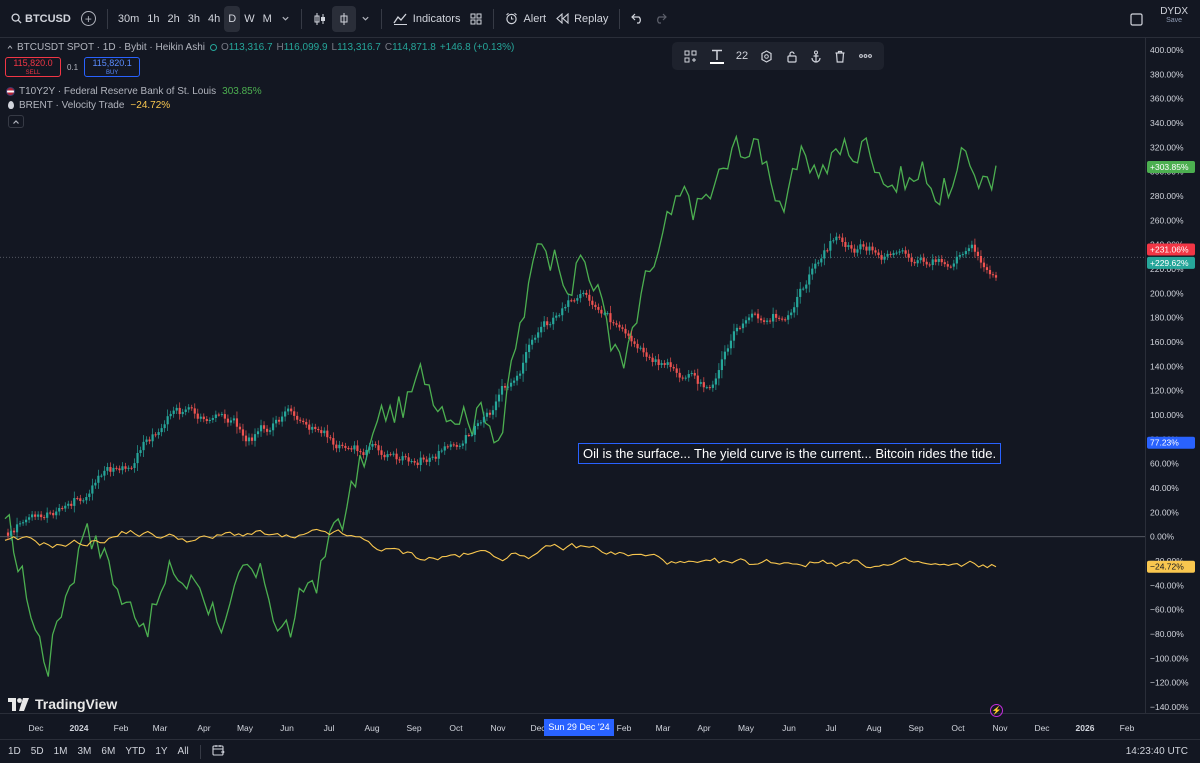 The height and width of the screenshot is (763, 1200). What do you see at coordinates (249, 18) in the screenshot?
I see `interval-w: W` at bounding box center [249, 18].